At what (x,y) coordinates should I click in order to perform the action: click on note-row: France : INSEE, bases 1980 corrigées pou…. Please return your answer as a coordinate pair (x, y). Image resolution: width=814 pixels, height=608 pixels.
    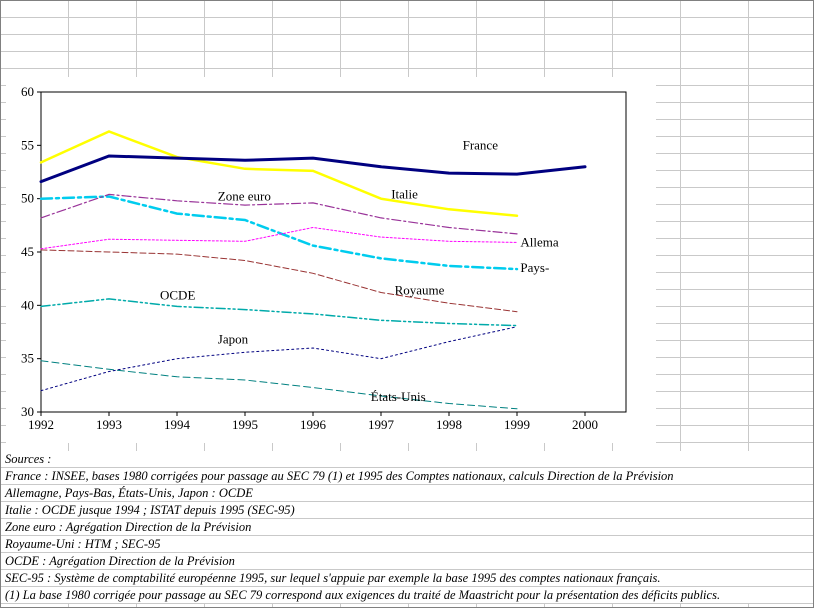
    Looking at the image, I should click on (407, 476).